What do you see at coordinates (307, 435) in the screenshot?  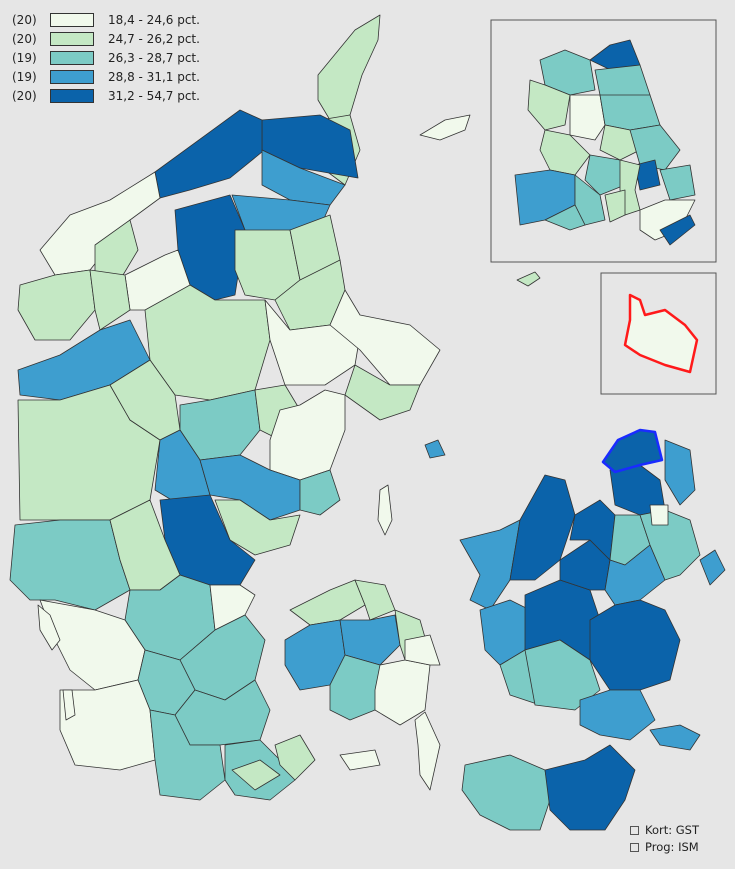 I see `region-aarhus` at bounding box center [307, 435].